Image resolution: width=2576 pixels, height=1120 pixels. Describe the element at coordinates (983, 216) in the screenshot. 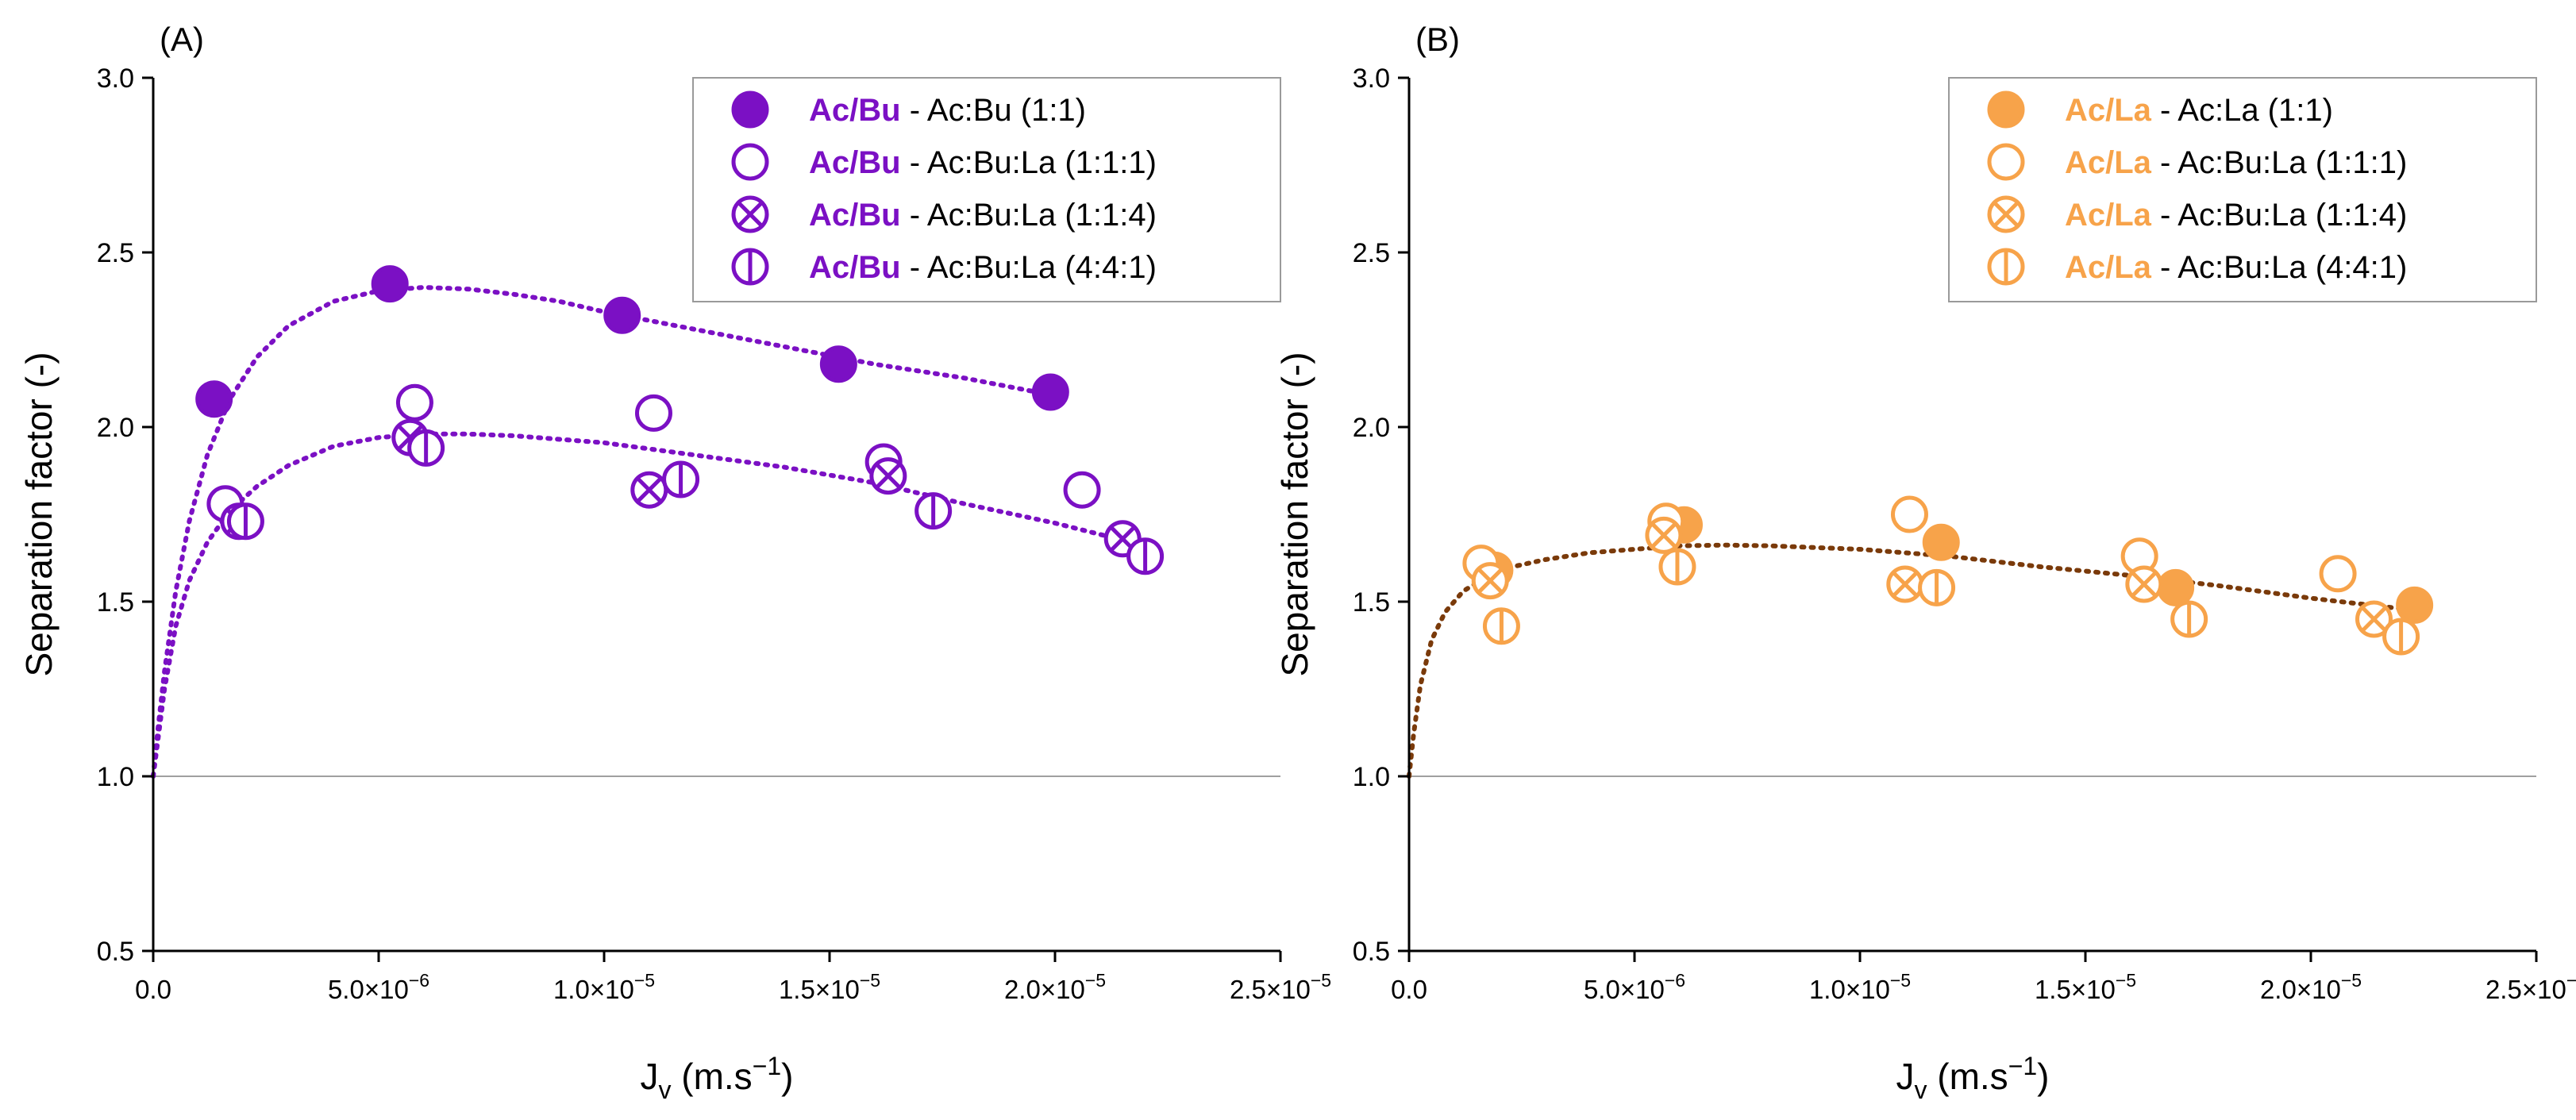

I see `legend-entry: Ac/Bu - Ac:Bu:La (1:1:4)` at that location.